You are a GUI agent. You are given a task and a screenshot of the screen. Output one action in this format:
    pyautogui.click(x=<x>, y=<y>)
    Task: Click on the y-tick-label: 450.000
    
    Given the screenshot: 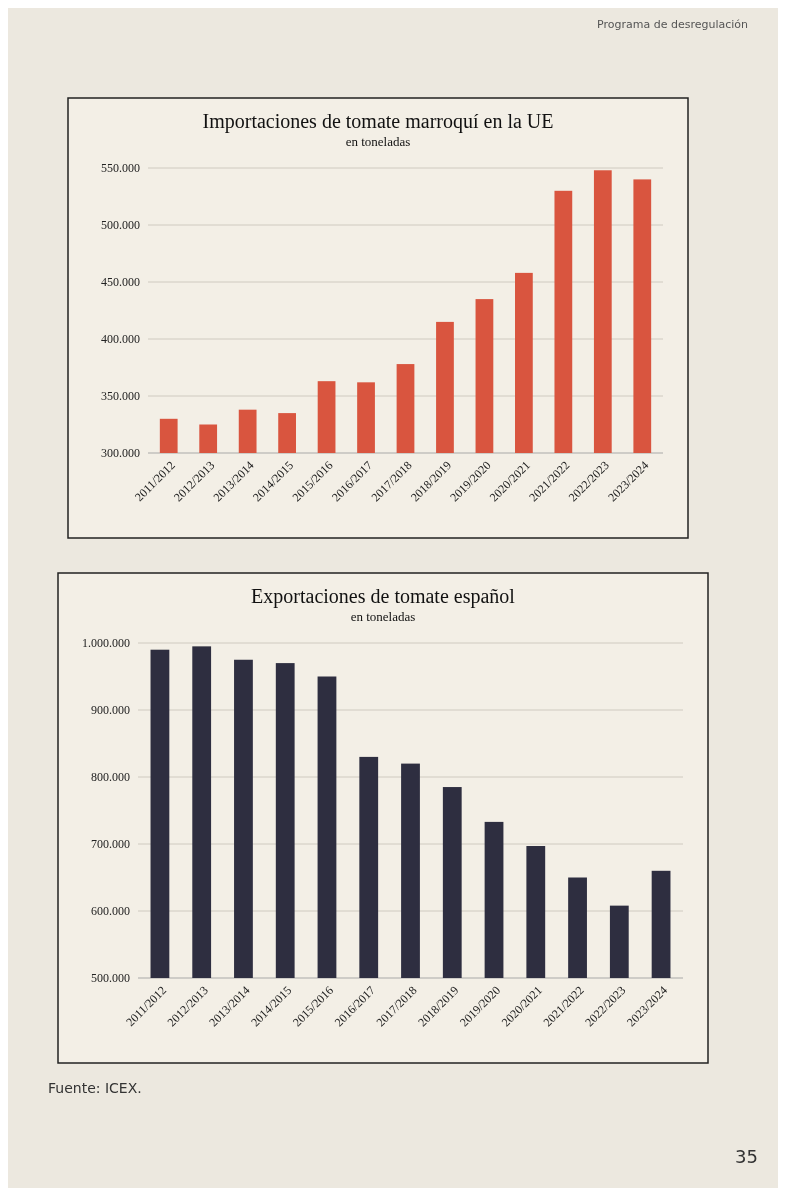 What is the action you would take?
    pyautogui.click(x=120, y=282)
    